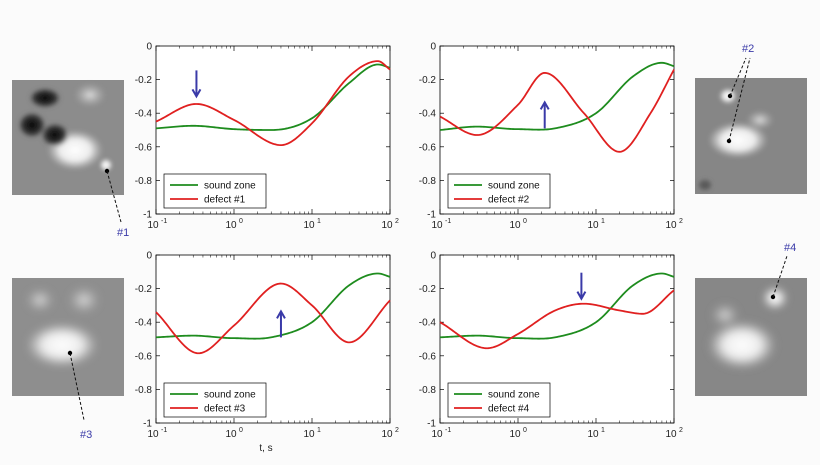 The image size is (820, 465). I want to click on callout-label-3: #3, so click(86, 435).